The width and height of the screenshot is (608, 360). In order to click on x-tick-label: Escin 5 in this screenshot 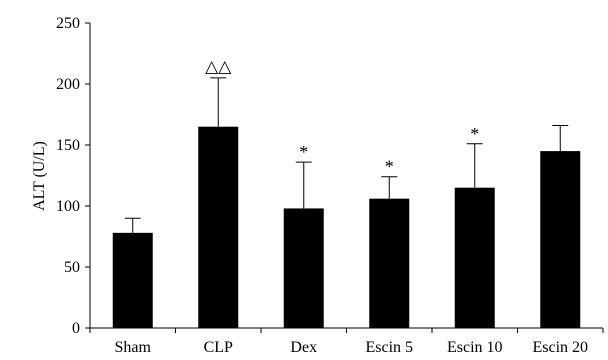, I will do `click(389, 347)`.